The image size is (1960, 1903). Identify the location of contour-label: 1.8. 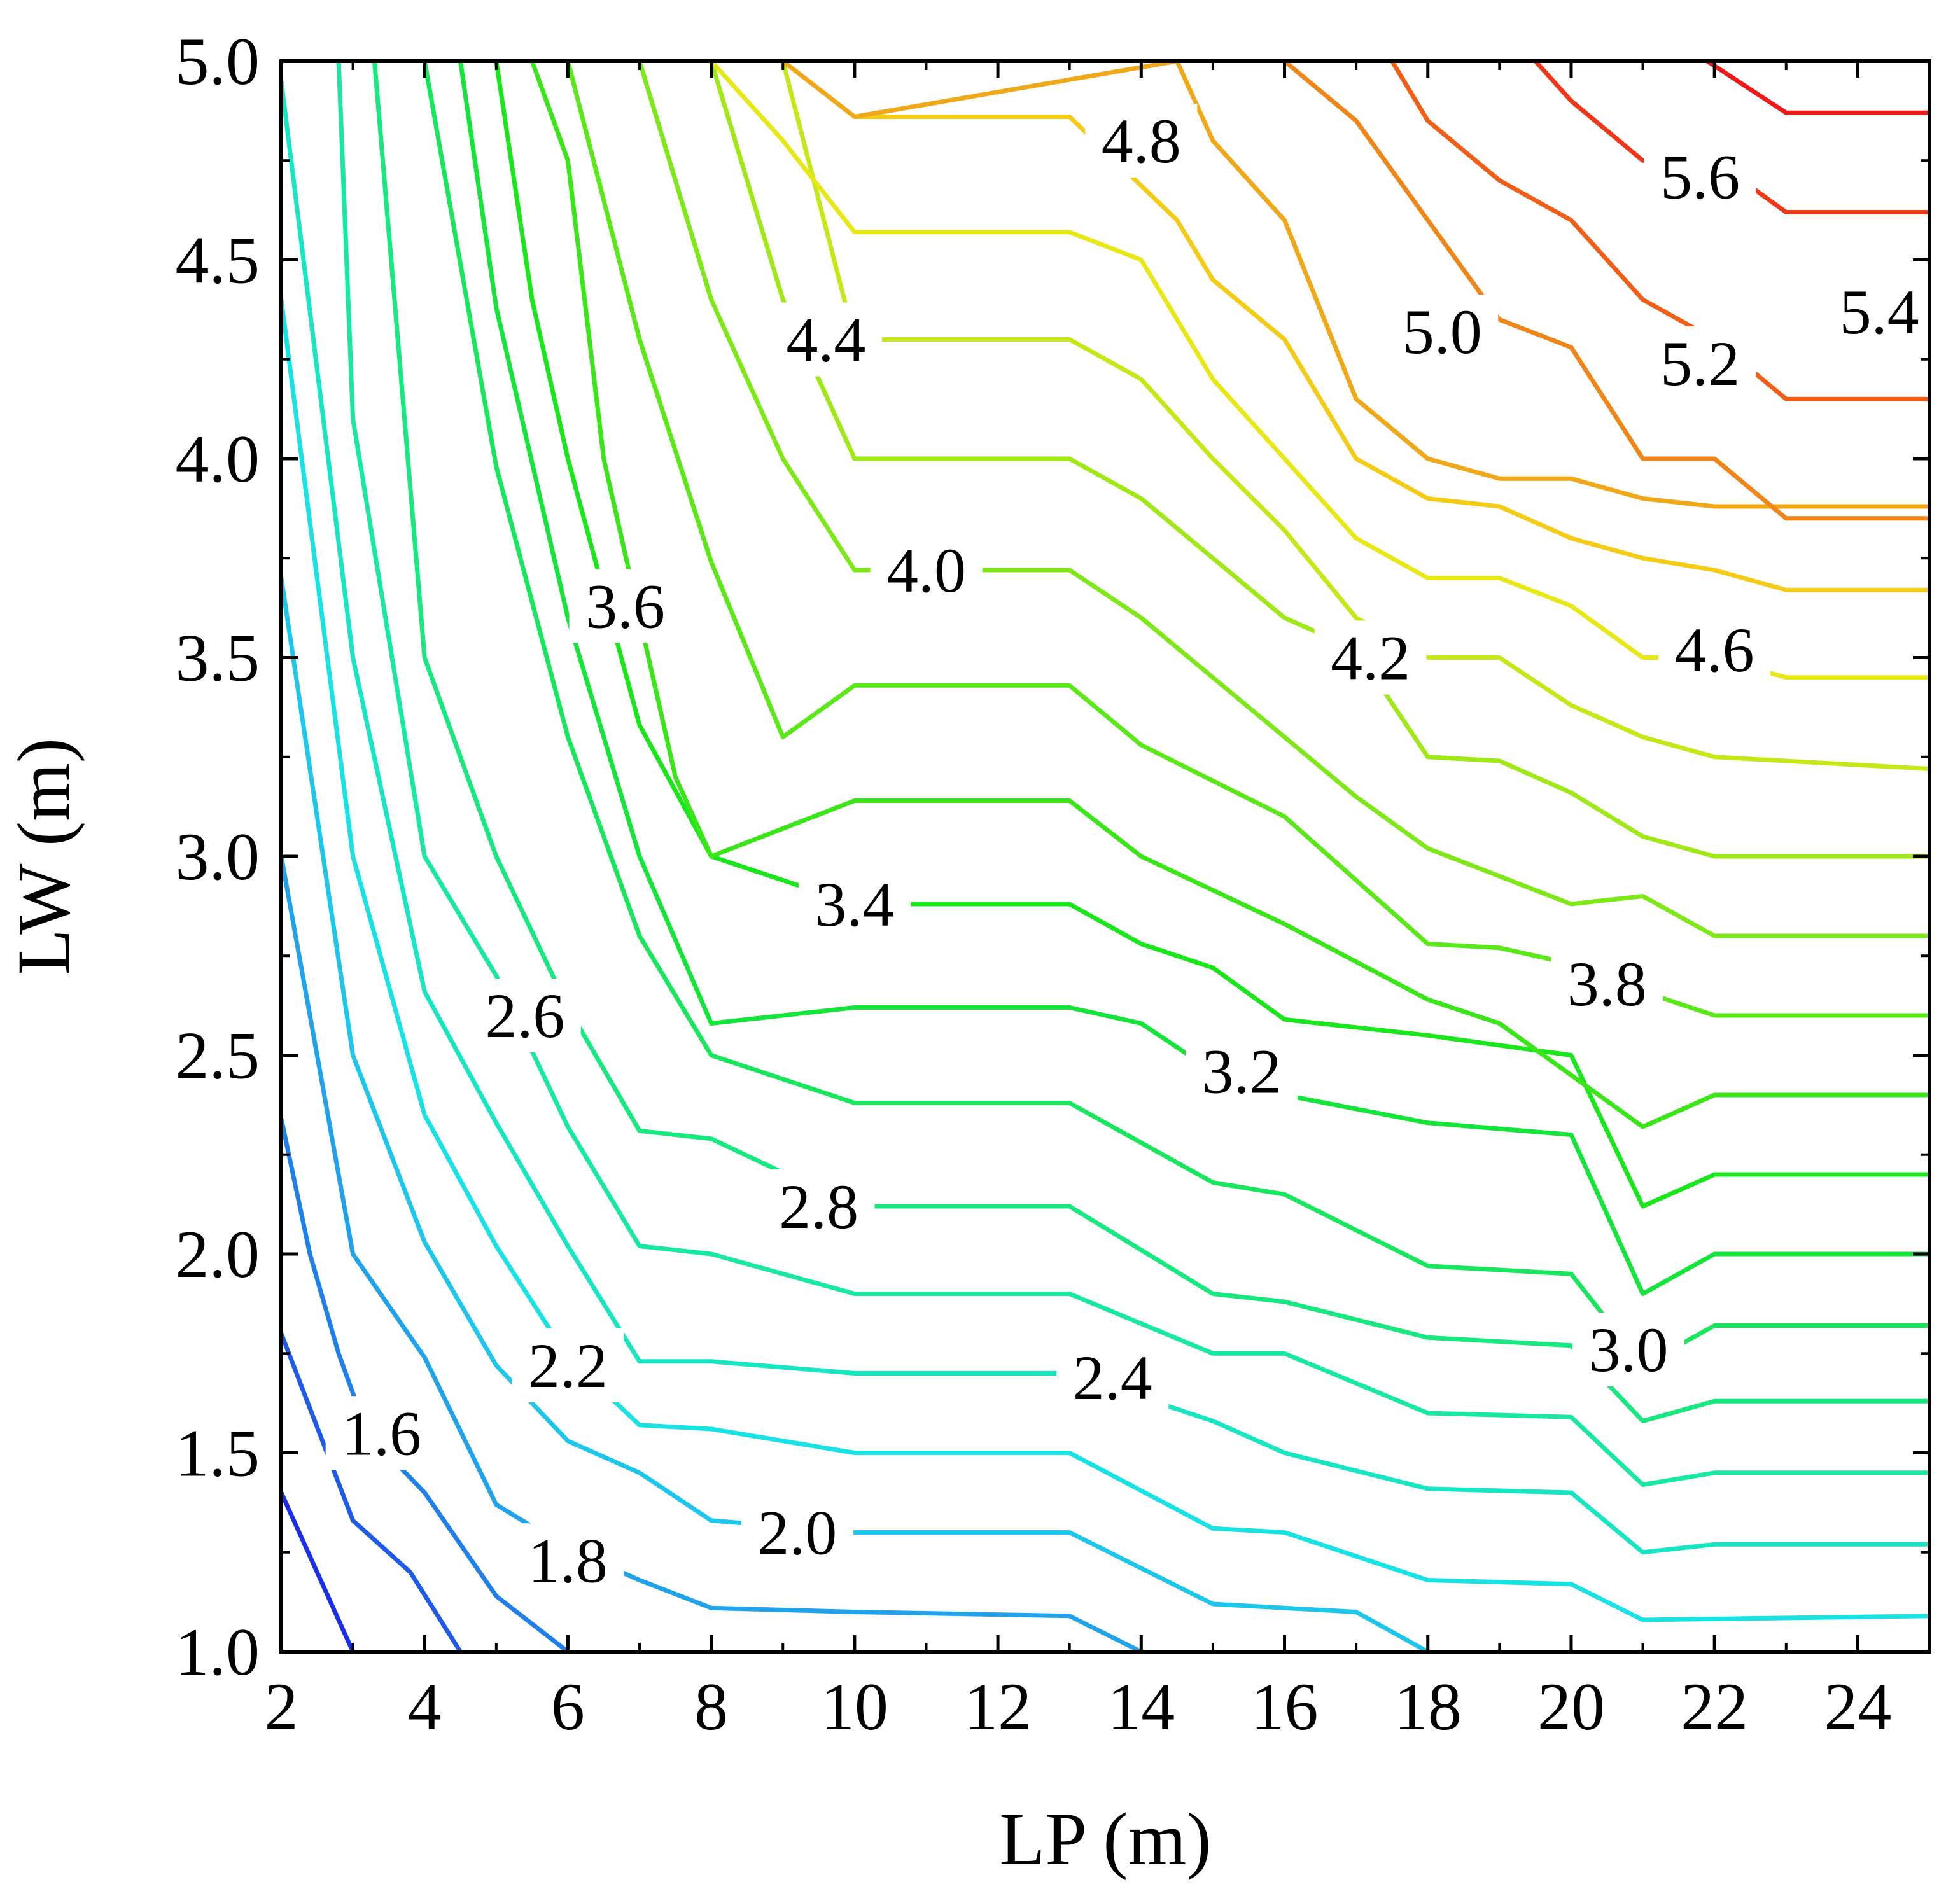
(568, 1561).